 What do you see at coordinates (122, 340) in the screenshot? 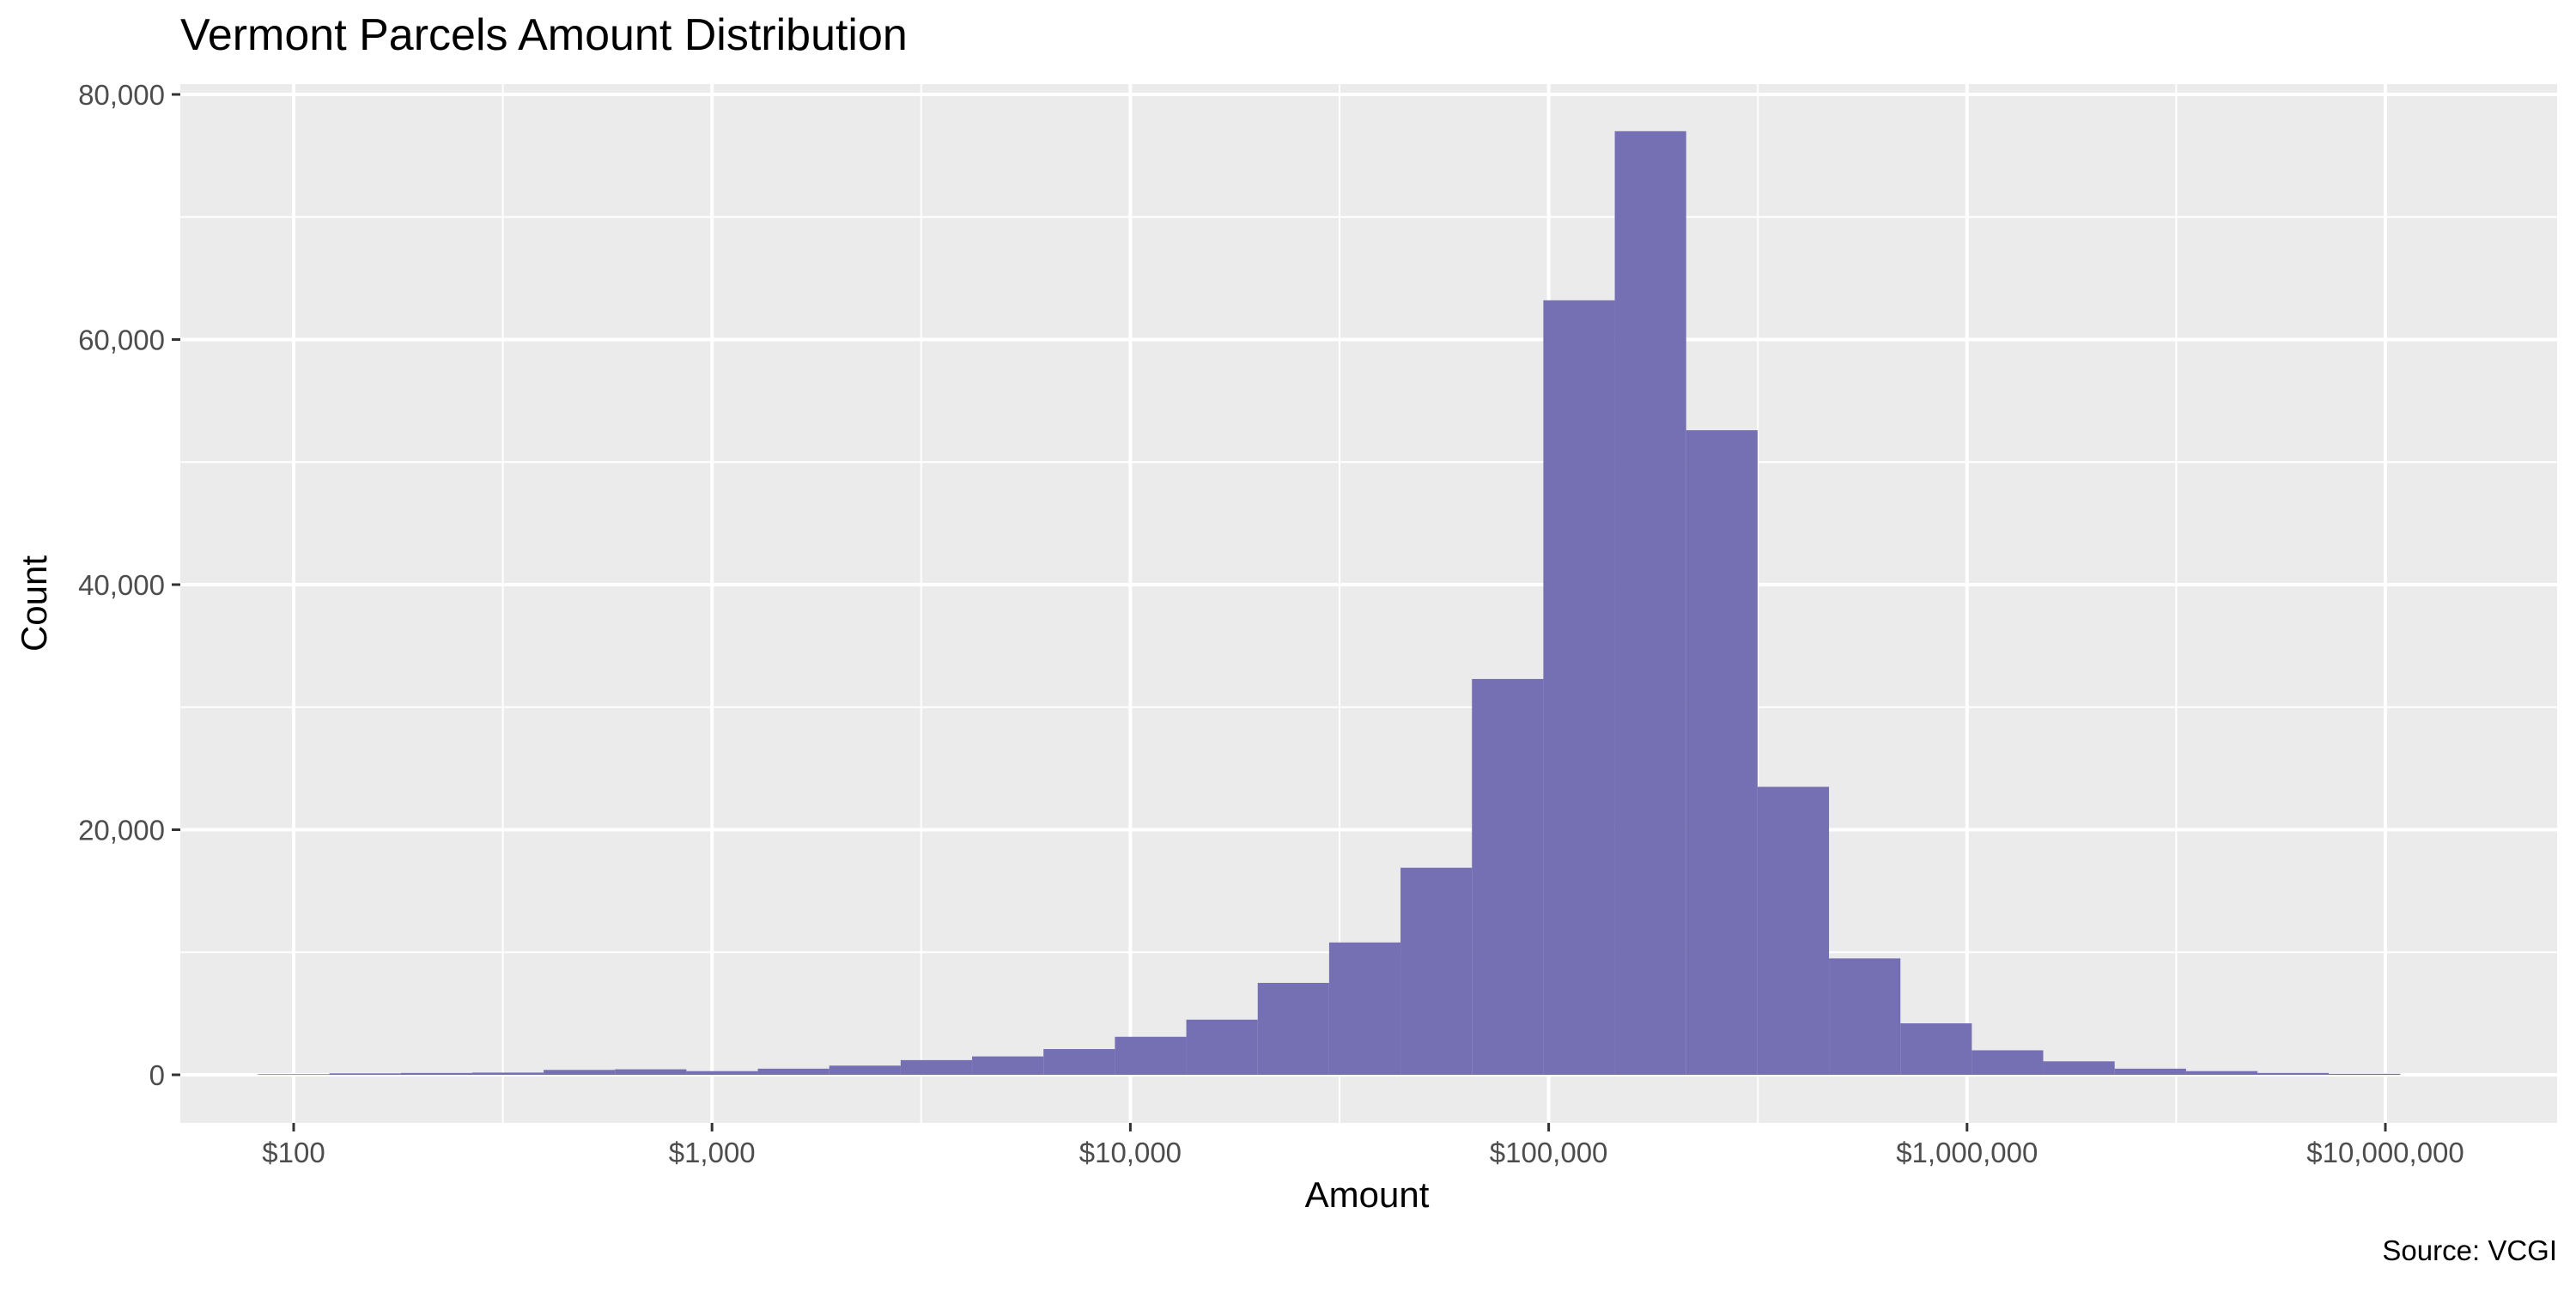
I see `y-tick-label: 60,000` at bounding box center [122, 340].